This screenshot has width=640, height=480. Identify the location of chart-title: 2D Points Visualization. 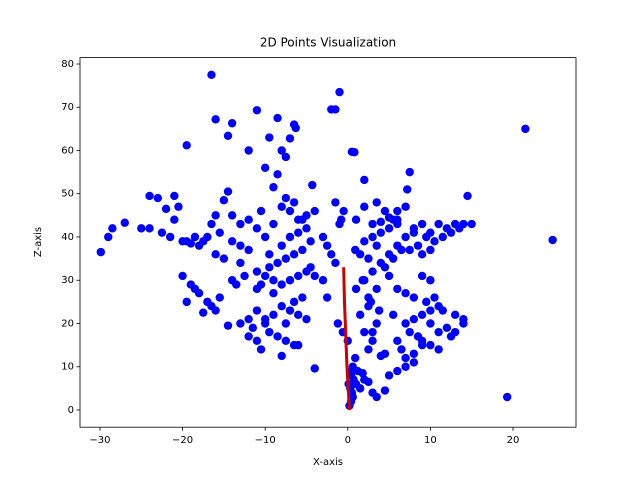
(328, 43).